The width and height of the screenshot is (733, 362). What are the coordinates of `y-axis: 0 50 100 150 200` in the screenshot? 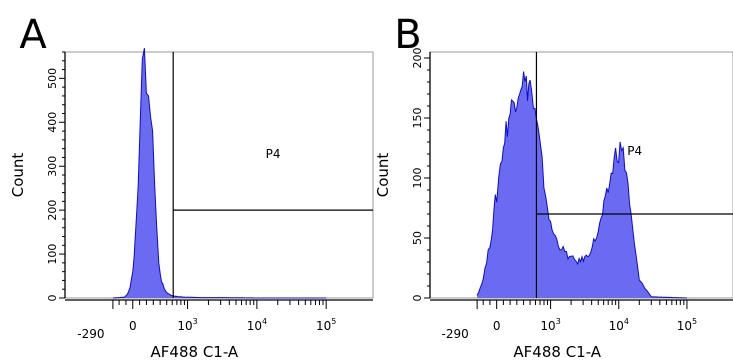 It's located at (421, 175).